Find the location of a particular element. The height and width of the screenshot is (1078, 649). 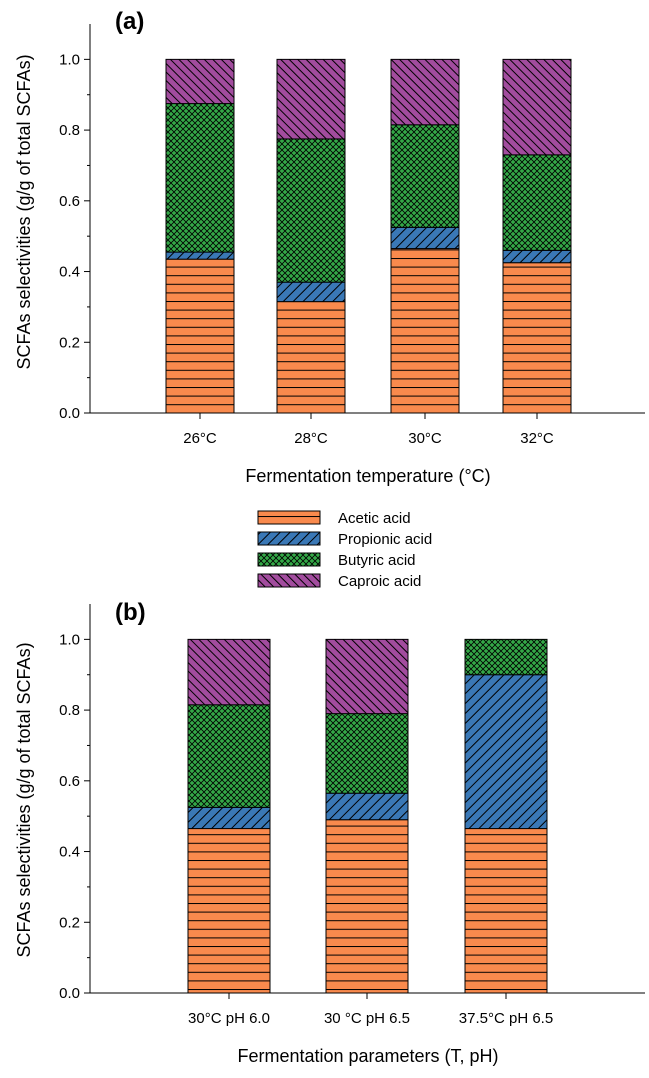

x-tick-label: 30°C is located at coordinates (425, 438).